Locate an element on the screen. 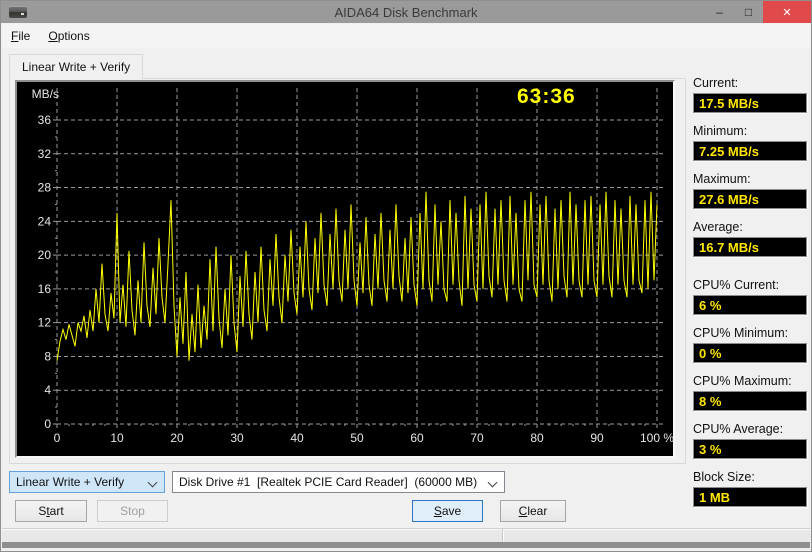 The width and height of the screenshot is (812, 552). stat-label: CPU% Minimum: is located at coordinates (741, 333).